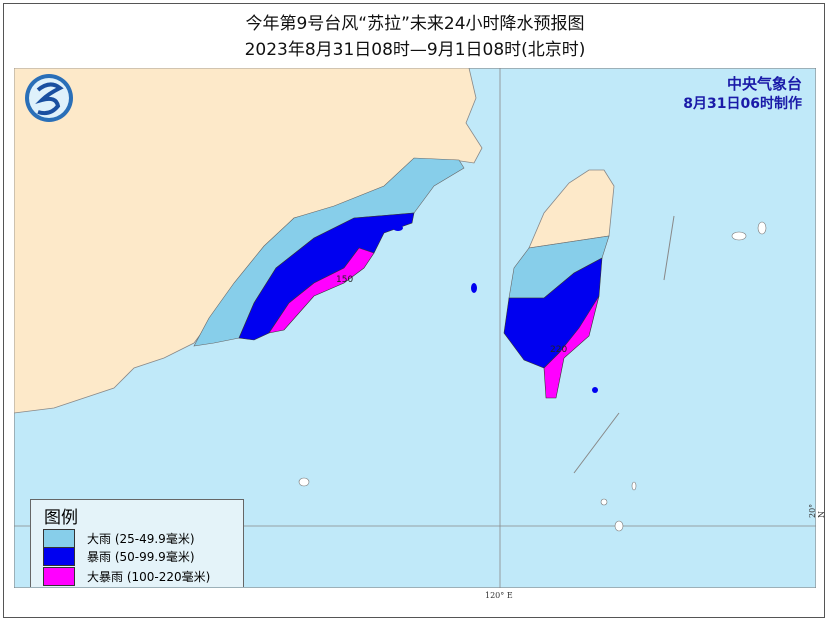 The width and height of the screenshot is (830, 626). I want to click on lon-label: 120° E, so click(499, 595).